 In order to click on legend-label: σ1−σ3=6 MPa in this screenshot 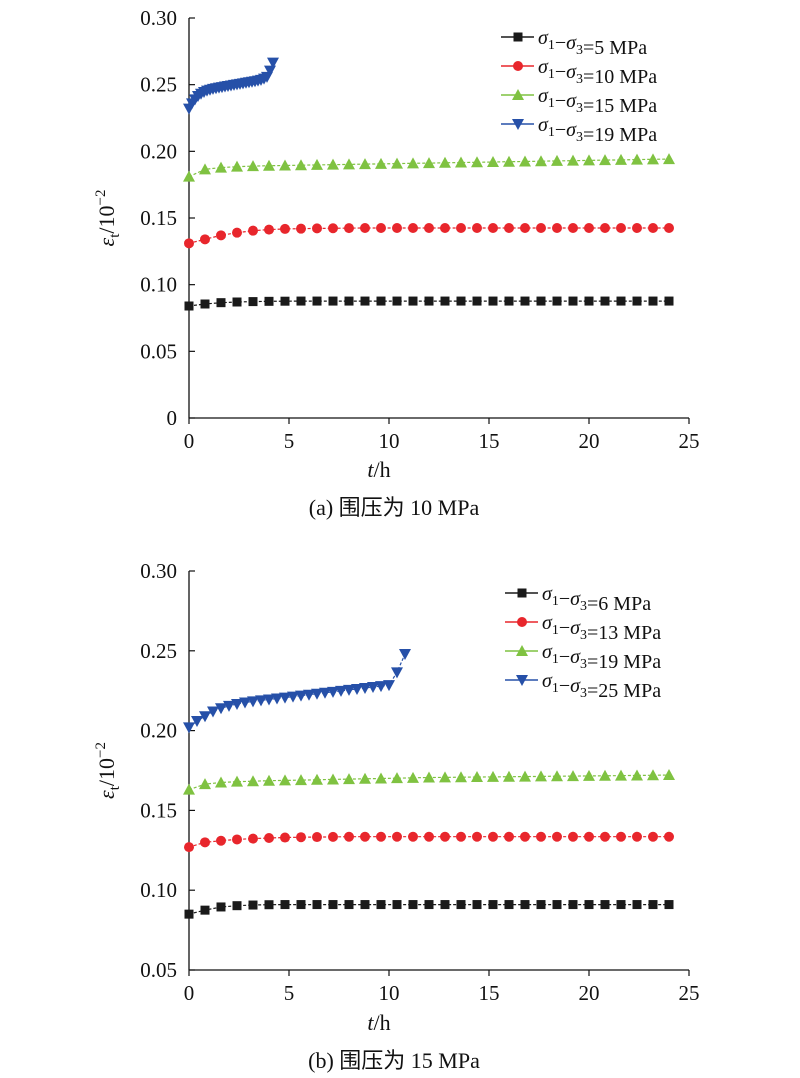, I will do `click(596, 599)`.